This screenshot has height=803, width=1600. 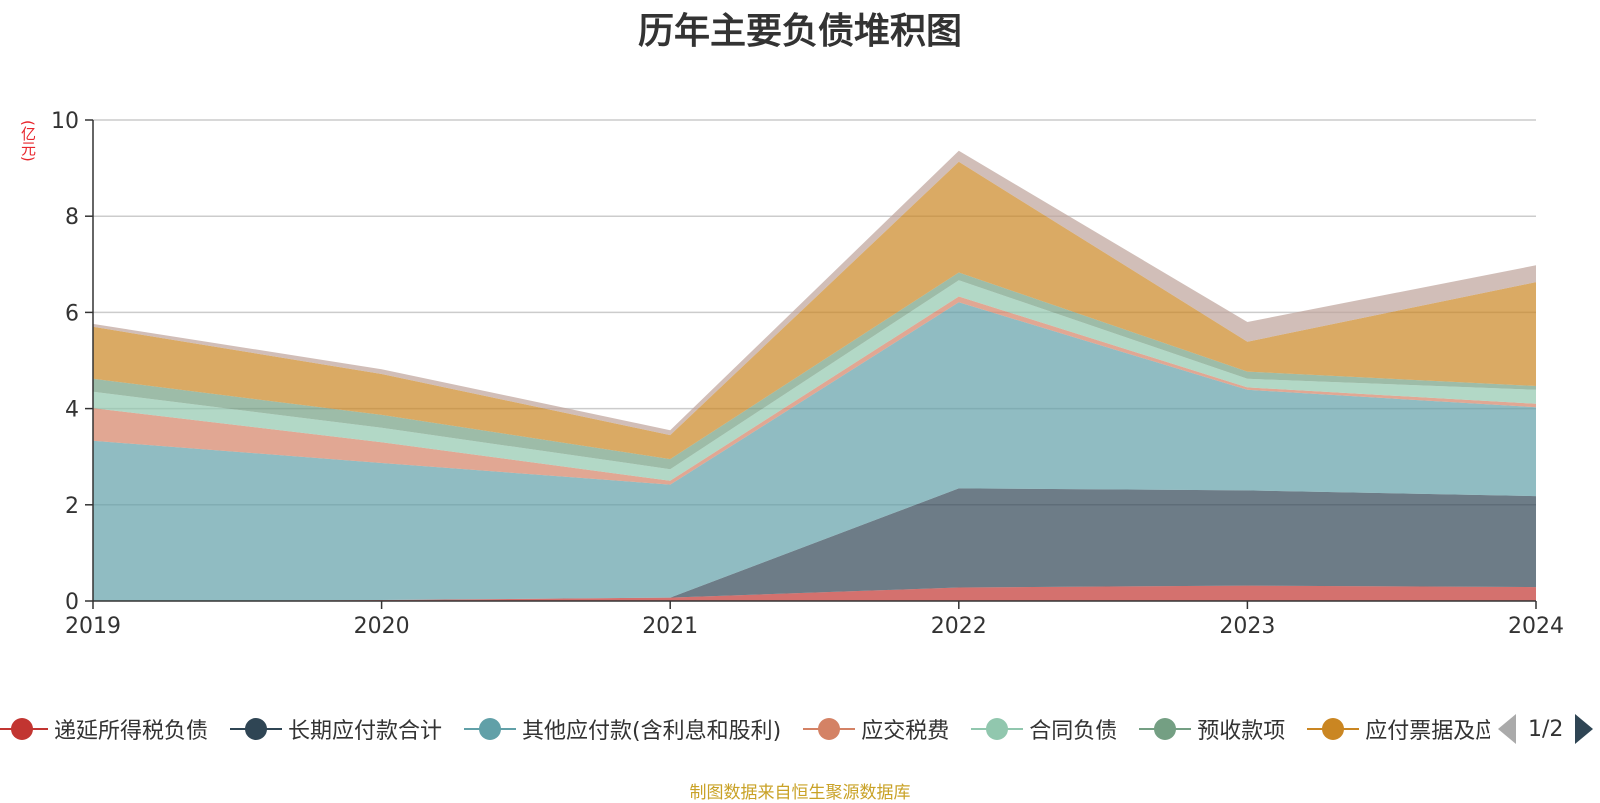 I want to click on legend-label: 长期应付款合计, so click(x=365, y=731).